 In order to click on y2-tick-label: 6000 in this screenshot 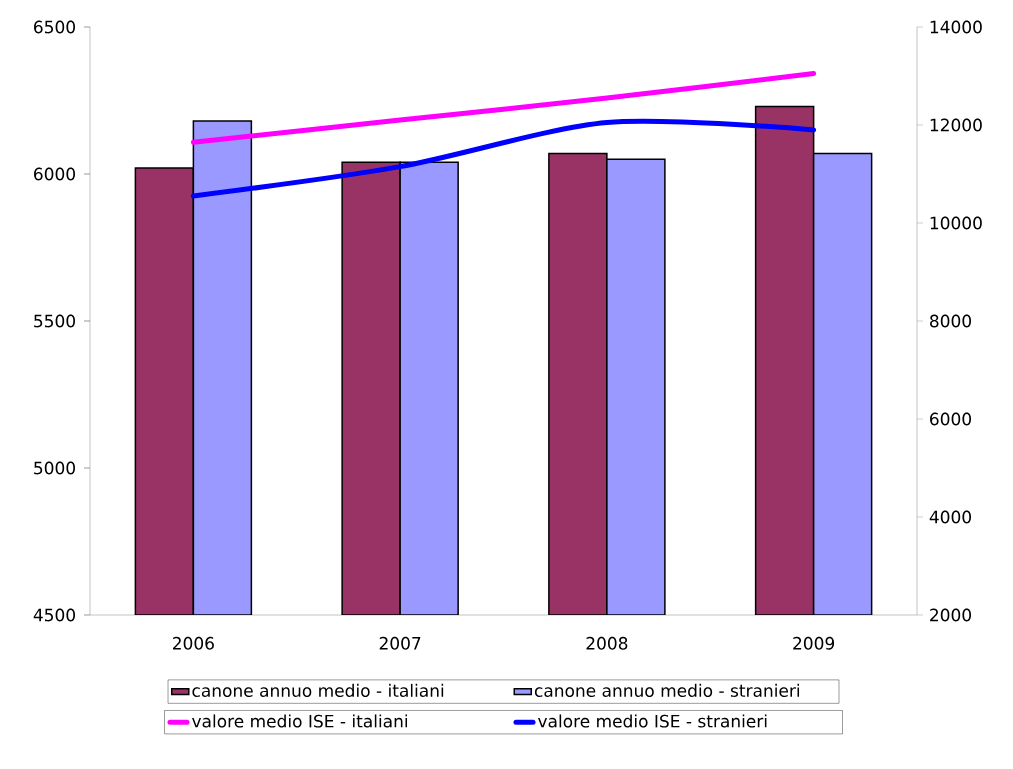, I will do `click(950, 419)`.